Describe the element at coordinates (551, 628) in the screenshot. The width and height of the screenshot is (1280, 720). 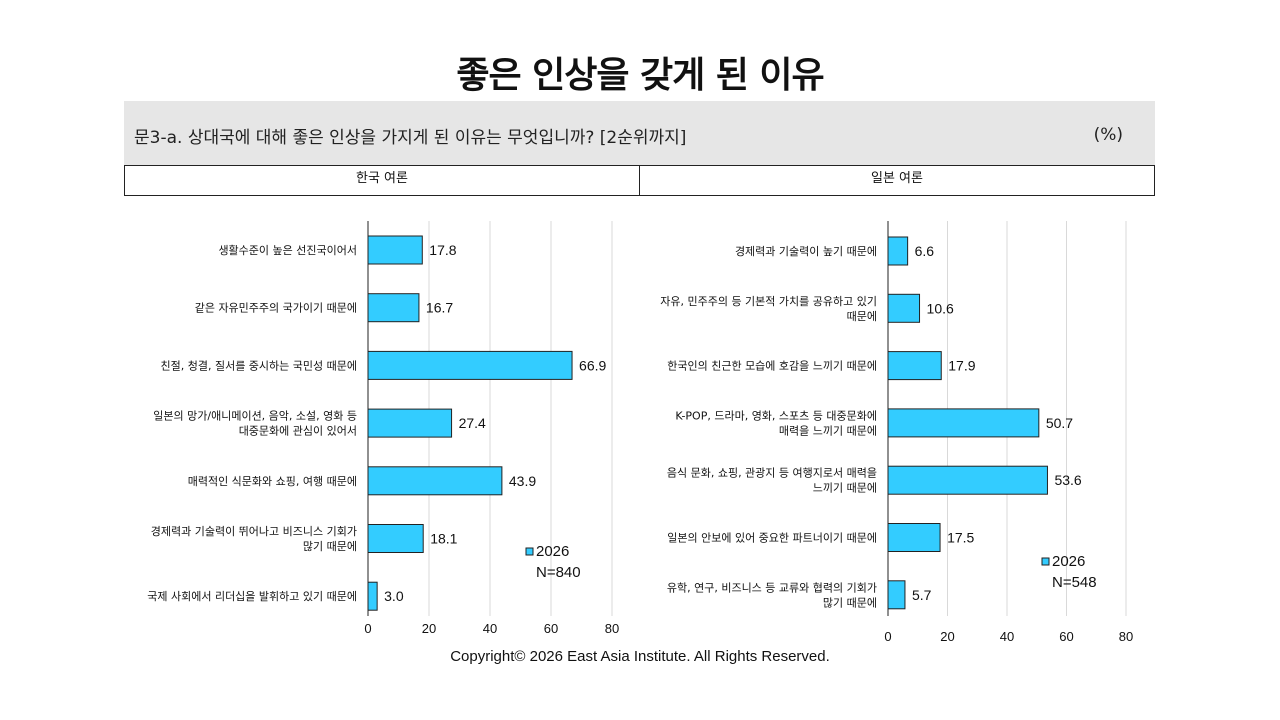
I see `korea-tick-label: 60` at that location.